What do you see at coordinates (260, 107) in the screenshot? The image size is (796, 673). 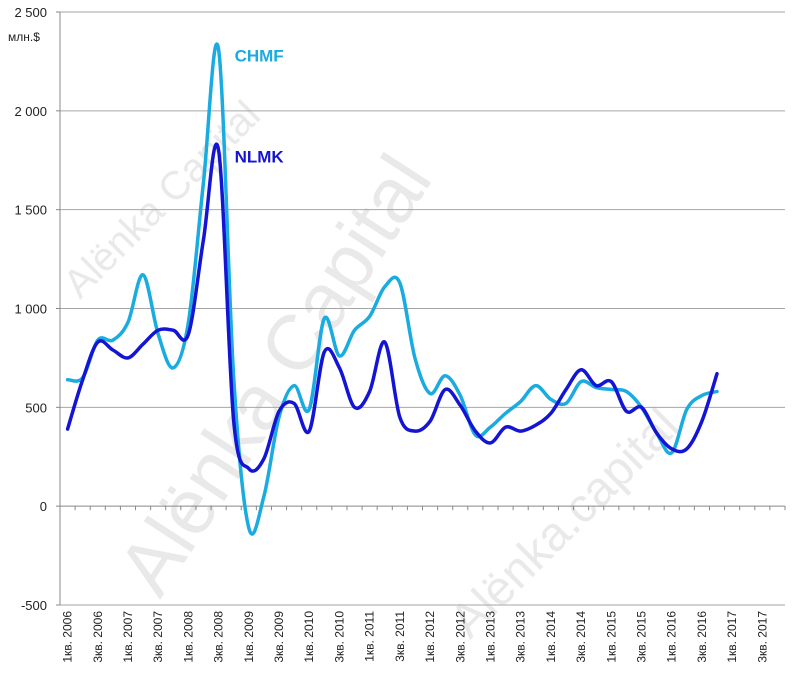 I see `series-labels: CHMF NLMK` at bounding box center [260, 107].